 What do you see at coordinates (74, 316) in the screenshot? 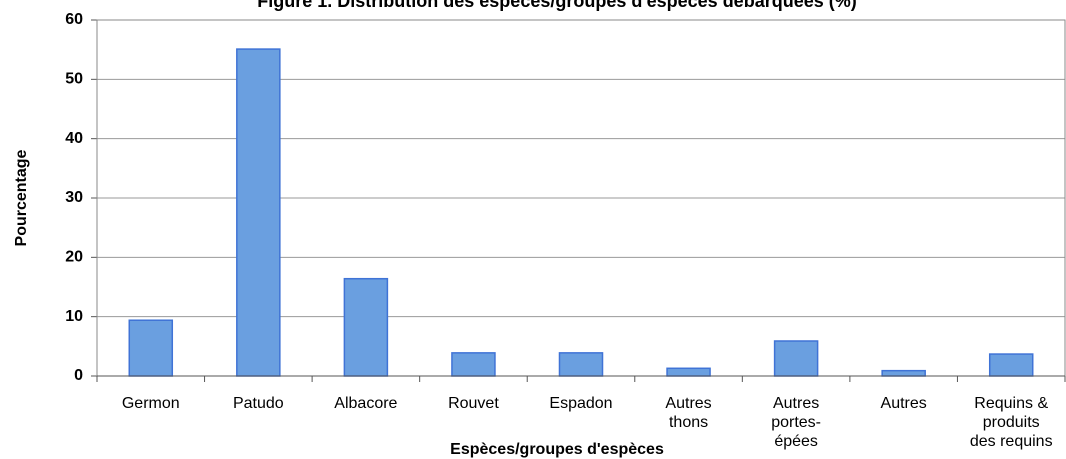
I see `y-tick-label: 10` at bounding box center [74, 316].